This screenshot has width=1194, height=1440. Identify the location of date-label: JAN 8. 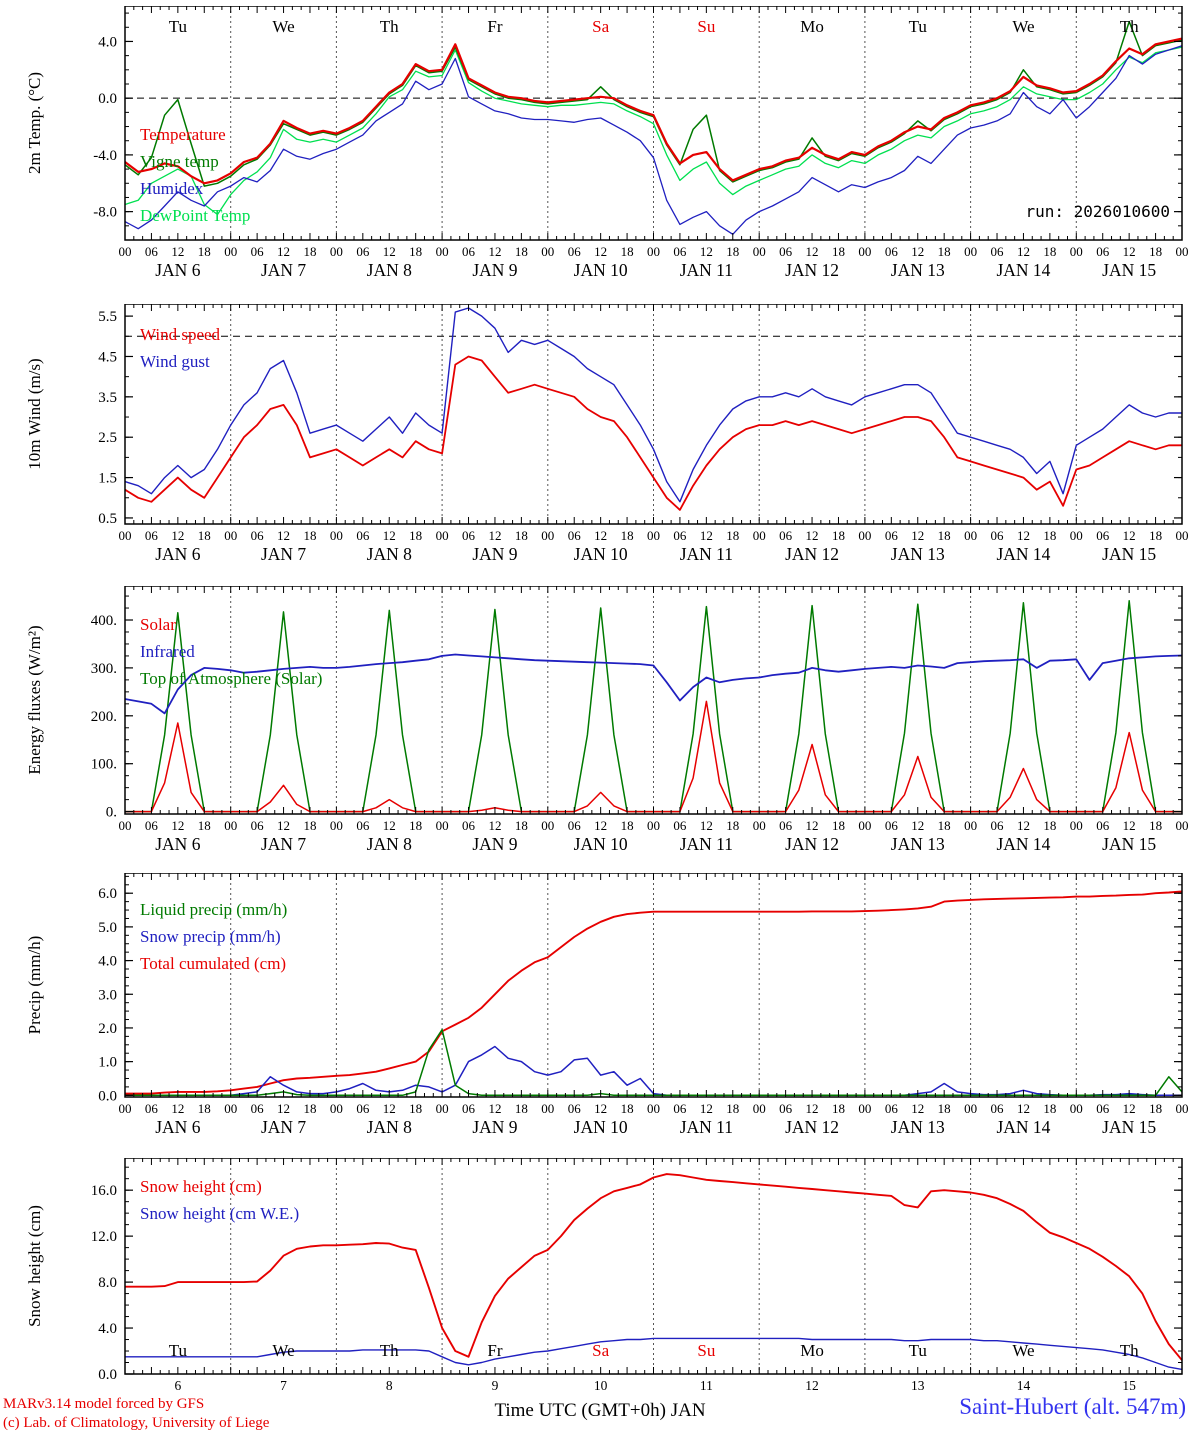
(389, 554).